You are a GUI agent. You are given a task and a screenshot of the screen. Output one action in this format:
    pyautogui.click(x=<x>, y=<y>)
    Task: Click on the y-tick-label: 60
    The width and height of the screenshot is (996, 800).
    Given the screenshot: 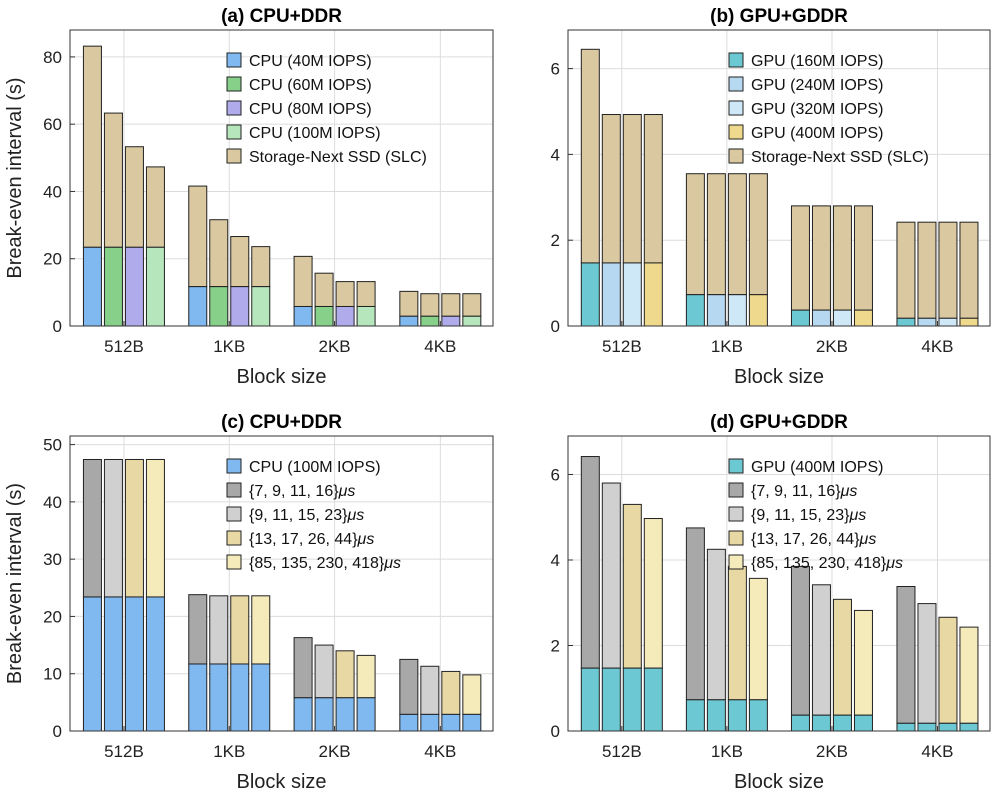 What is the action you would take?
    pyautogui.click(x=52, y=124)
    